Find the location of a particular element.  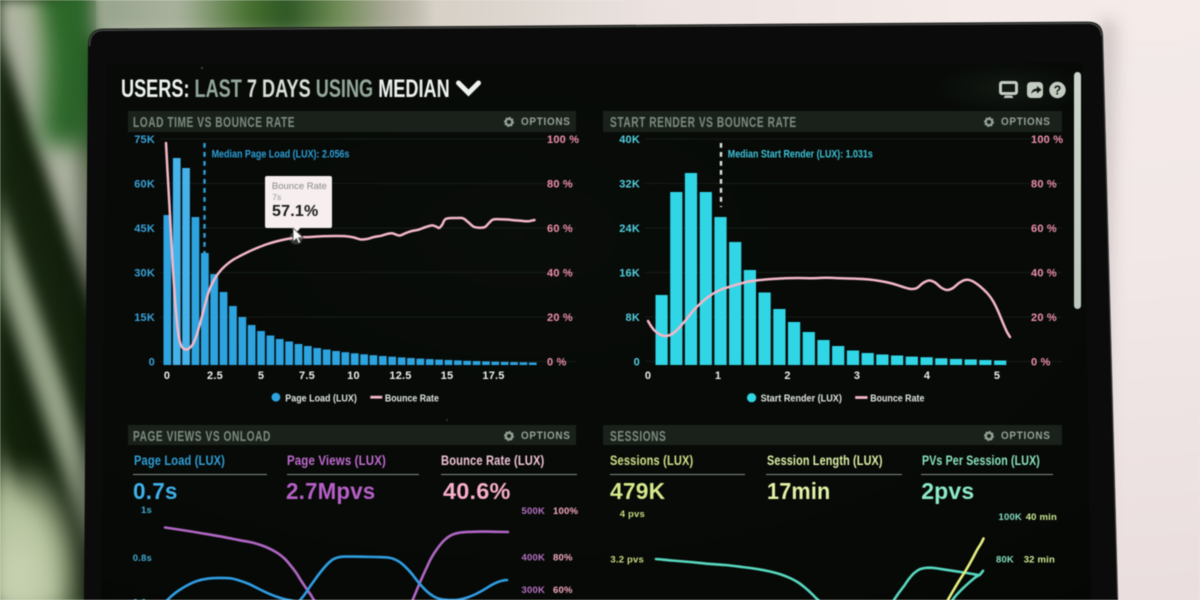

svg-text: 75K is located at coordinates (144, 140).